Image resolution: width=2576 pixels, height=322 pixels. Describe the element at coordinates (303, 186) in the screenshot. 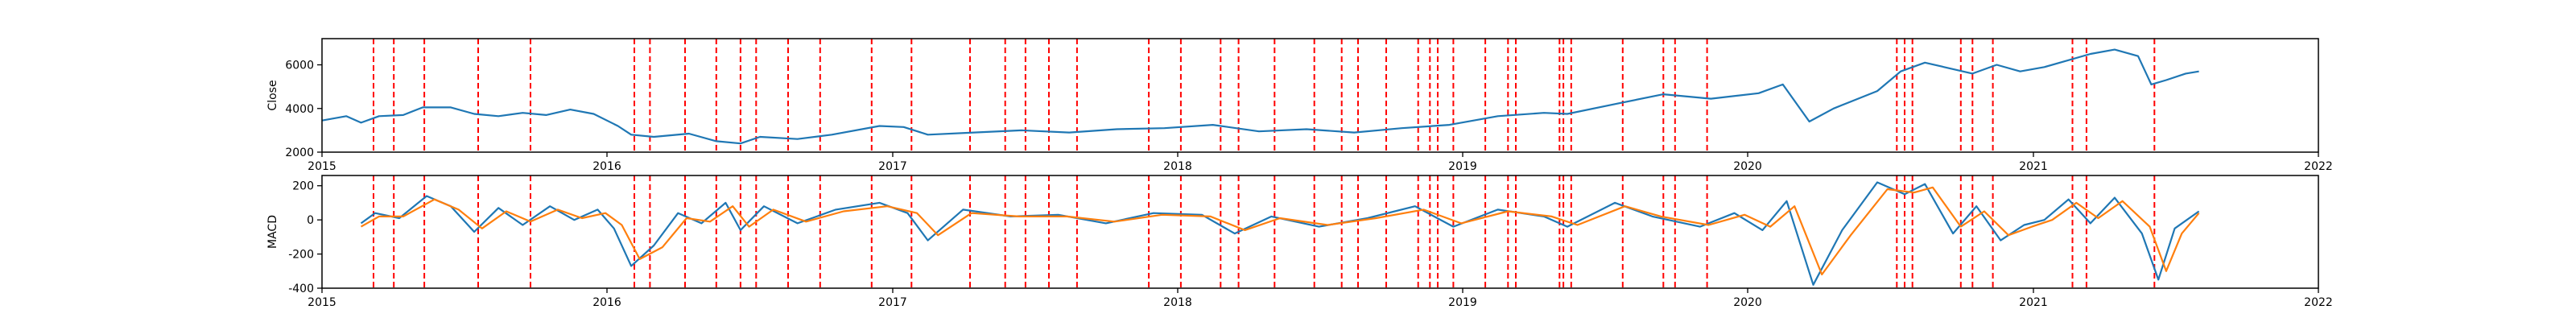

I see `y-tick-label: 200` at that location.